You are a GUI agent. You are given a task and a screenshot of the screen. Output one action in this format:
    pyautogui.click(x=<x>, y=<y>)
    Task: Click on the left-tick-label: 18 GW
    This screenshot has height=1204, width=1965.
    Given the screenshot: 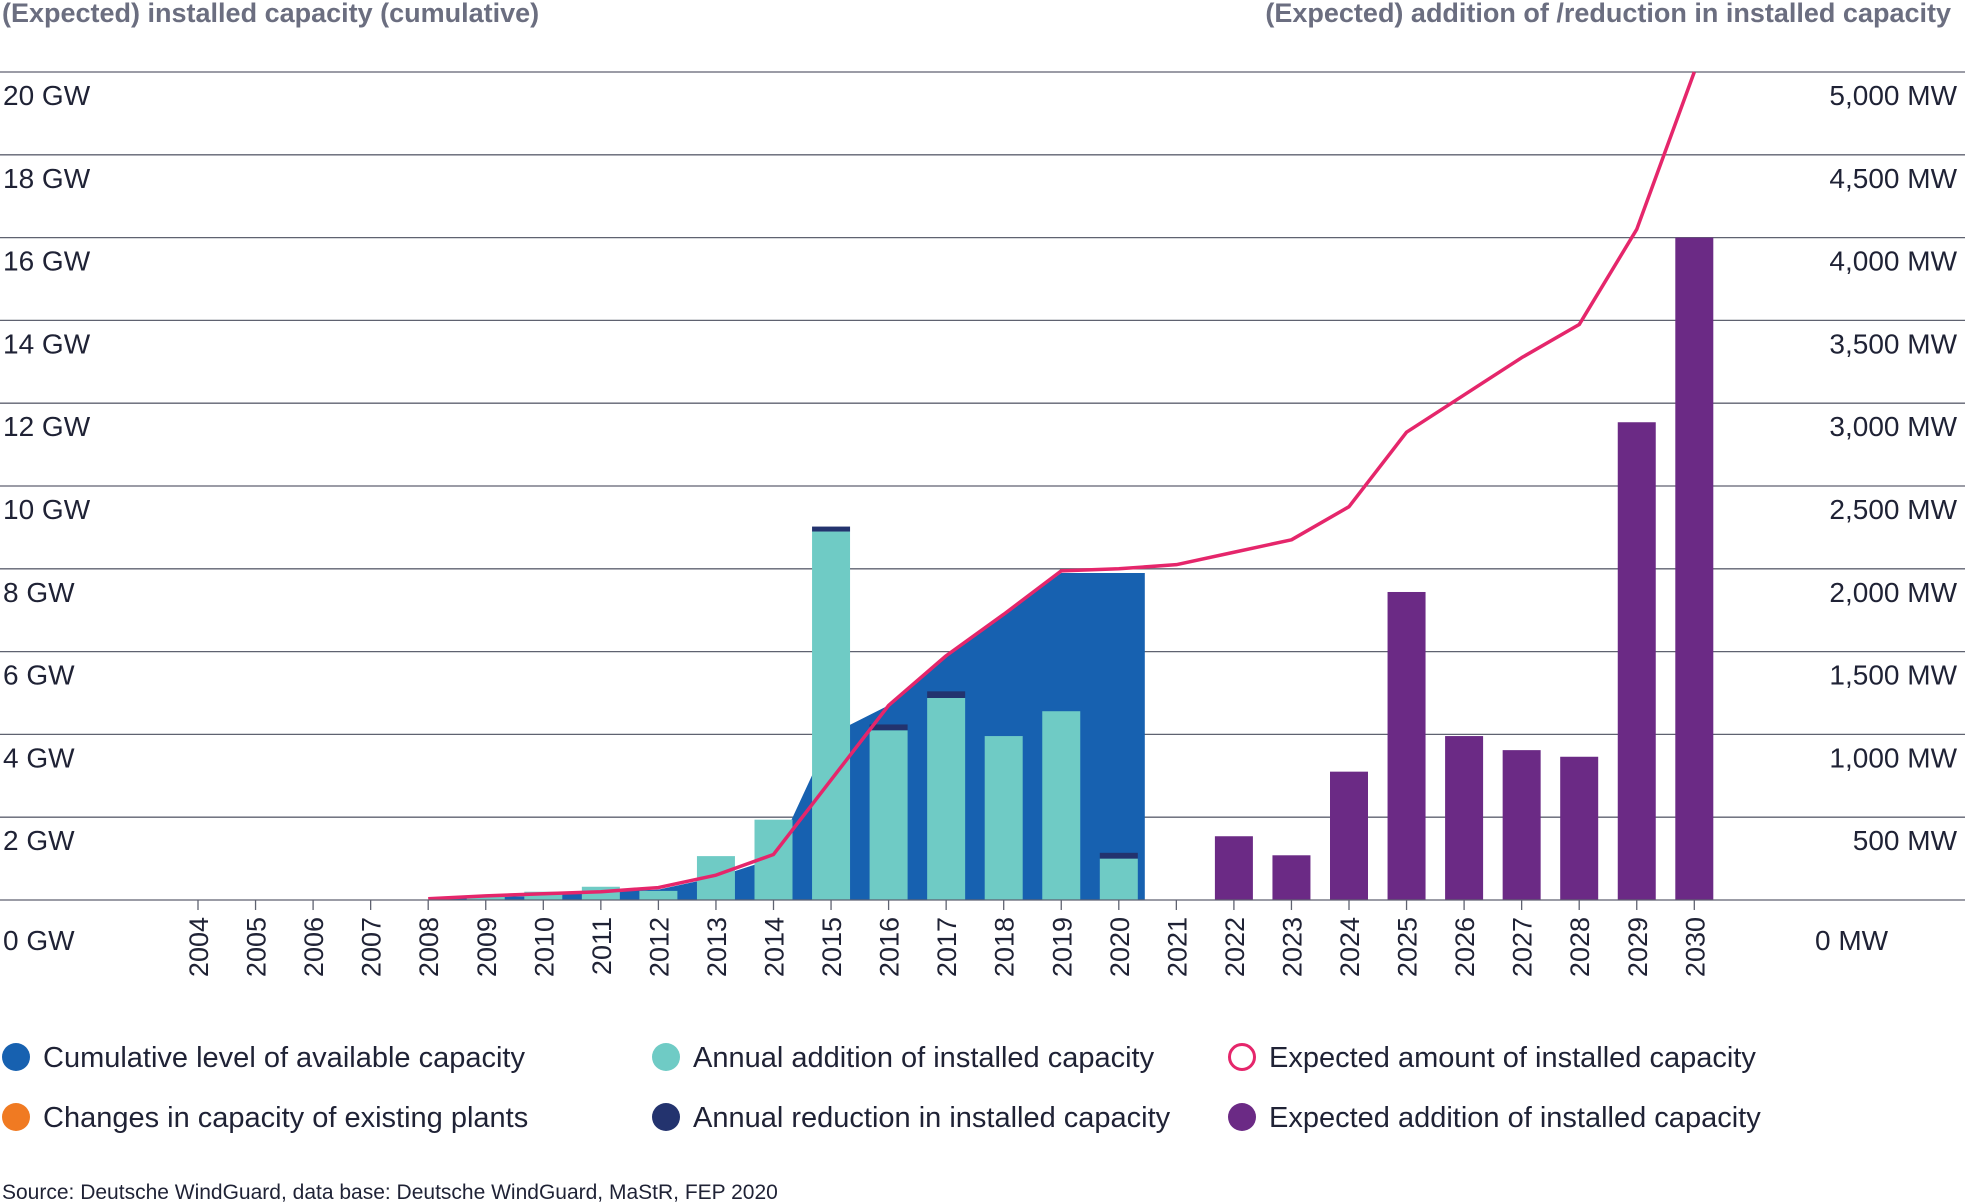 What is the action you would take?
    pyautogui.click(x=47, y=178)
    